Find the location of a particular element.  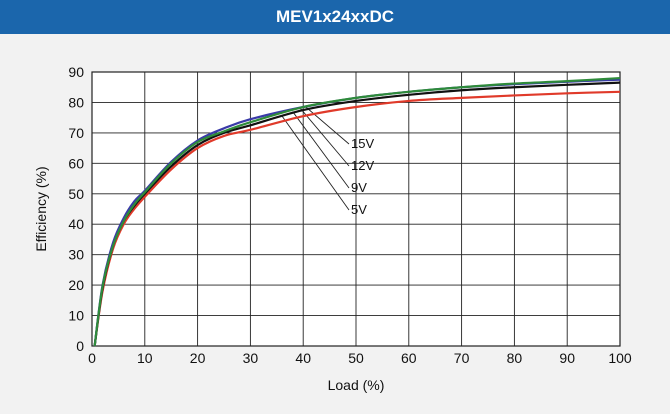

series-callouts: 15V 12V 9V 5V is located at coordinates (327, 161).